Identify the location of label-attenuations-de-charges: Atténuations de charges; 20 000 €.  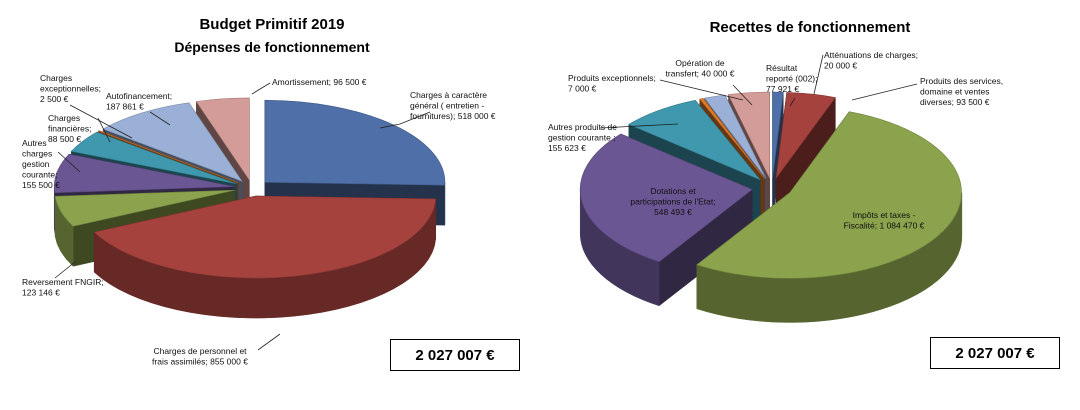
(865, 72).